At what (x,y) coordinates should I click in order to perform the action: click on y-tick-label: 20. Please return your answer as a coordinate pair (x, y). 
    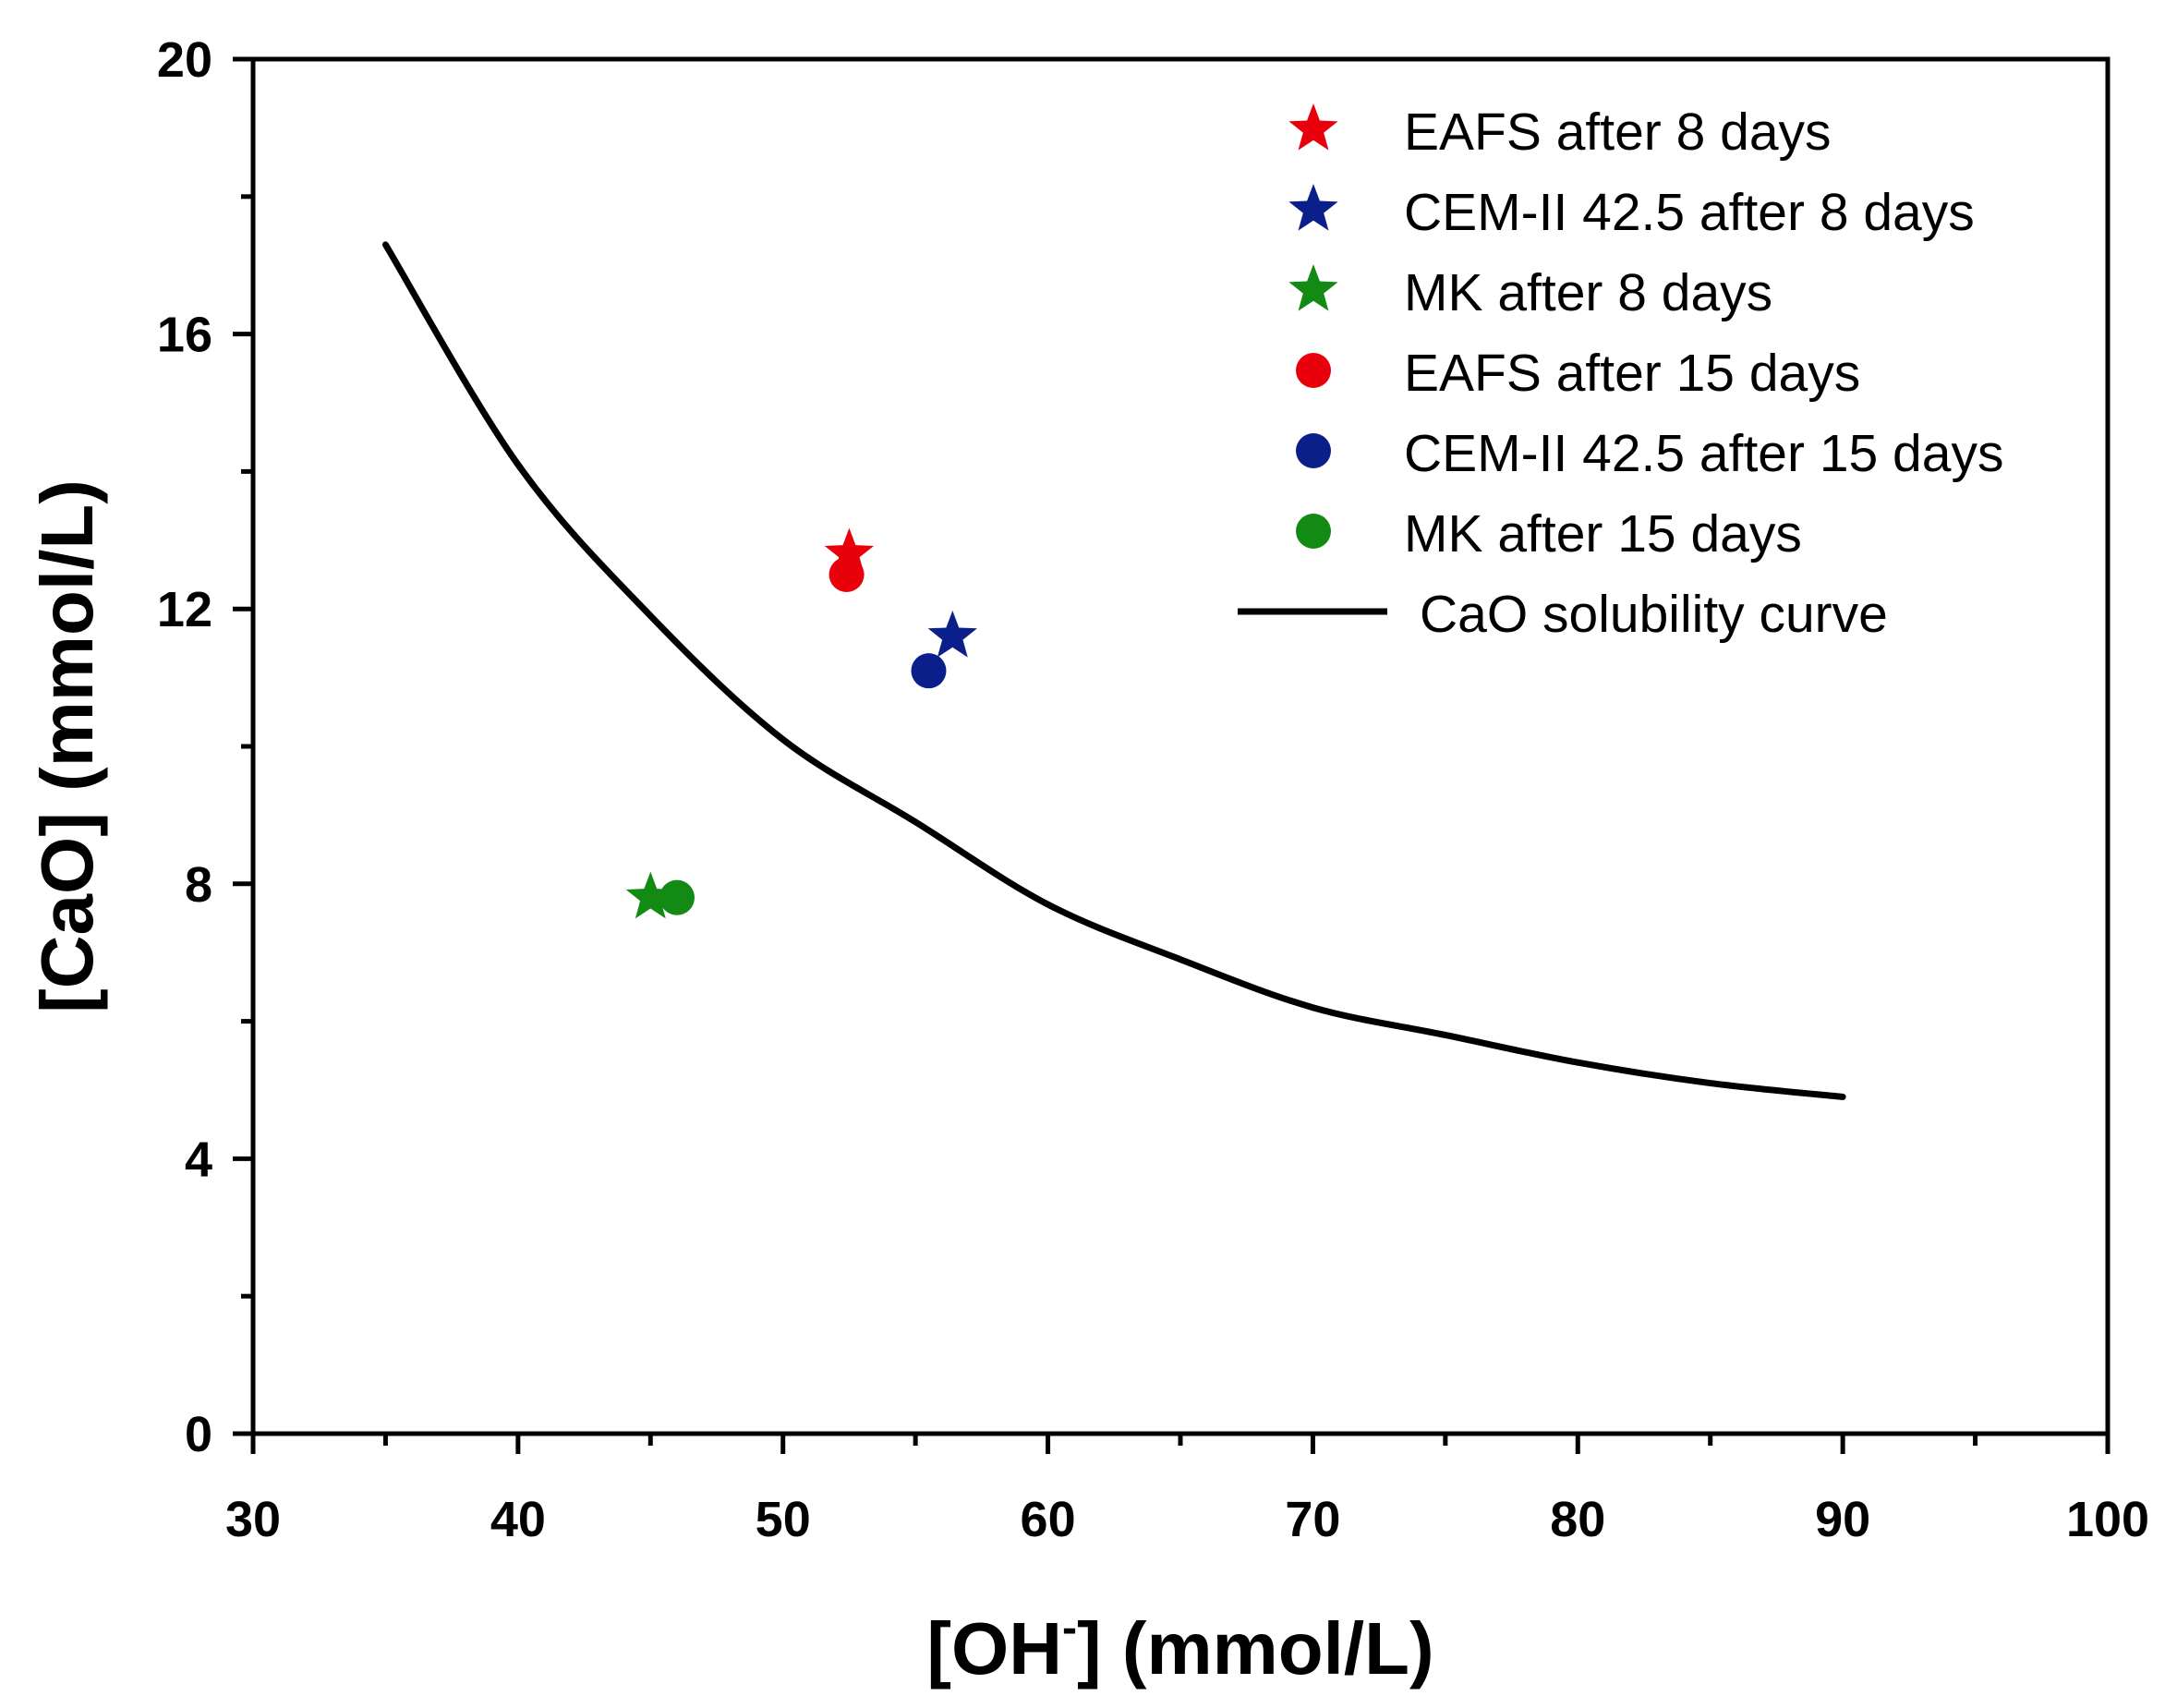
    Looking at the image, I should click on (184, 60).